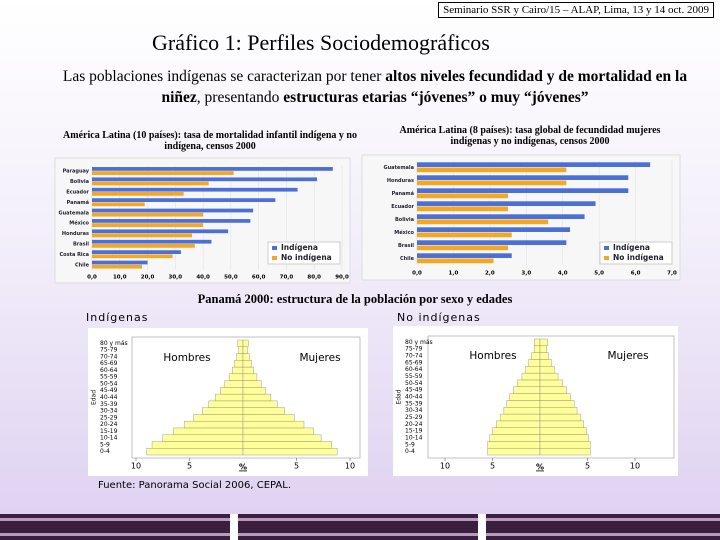  Describe the element at coordinates (231, 278) in the screenshot. I see `x-tick-label: 50,0` at that location.